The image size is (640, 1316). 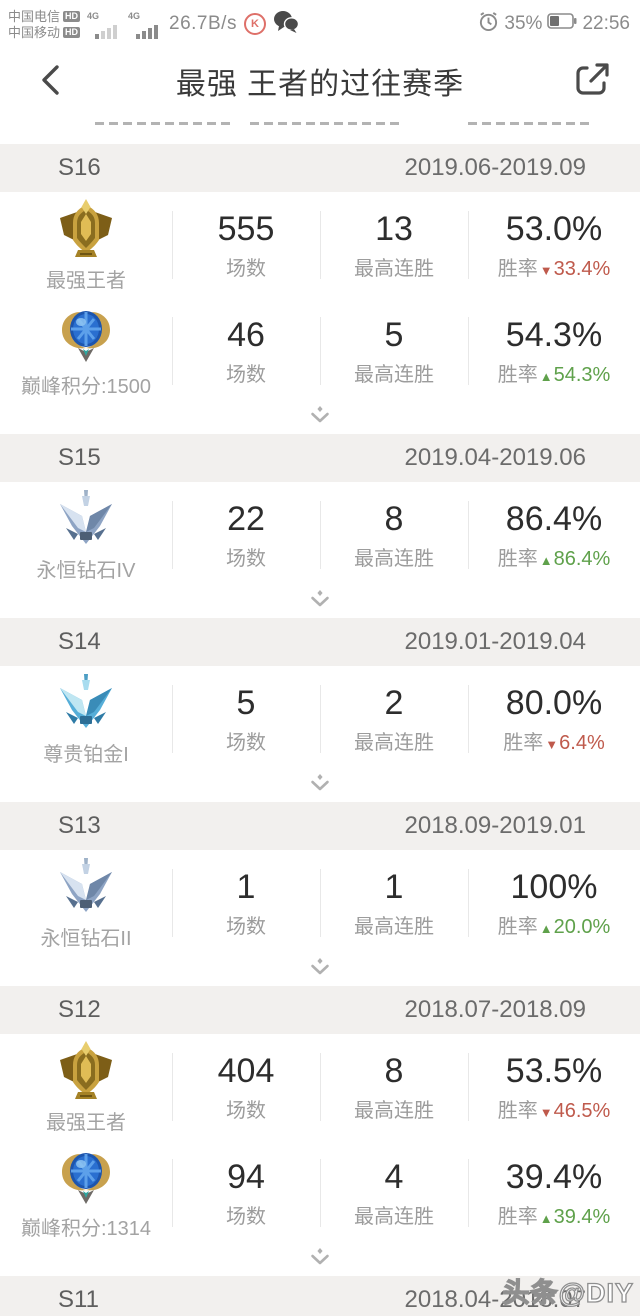 What do you see at coordinates (246, 1176) in the screenshot?
I see `matches-value: 94` at bounding box center [246, 1176].